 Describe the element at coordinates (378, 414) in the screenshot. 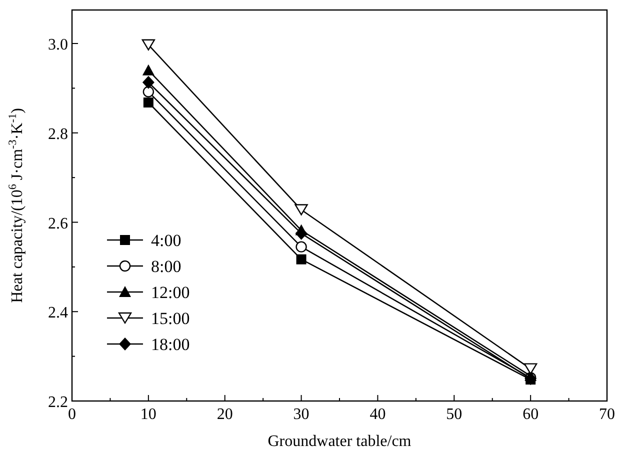

I see `x-tick-label: 40` at that location.